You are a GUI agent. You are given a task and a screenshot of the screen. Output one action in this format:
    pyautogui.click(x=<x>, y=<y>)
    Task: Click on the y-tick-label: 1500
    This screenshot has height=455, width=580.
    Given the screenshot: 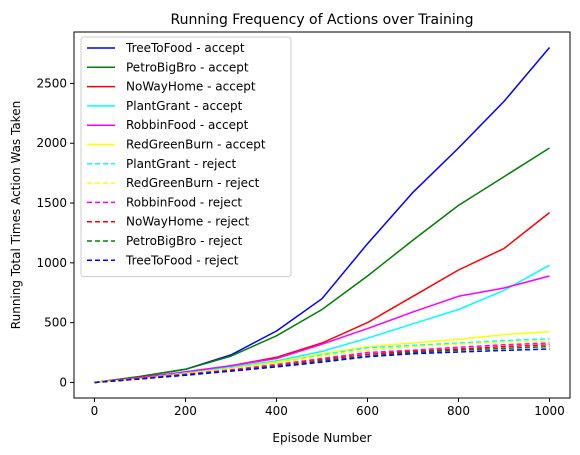 What is the action you would take?
    pyautogui.click(x=51, y=203)
    